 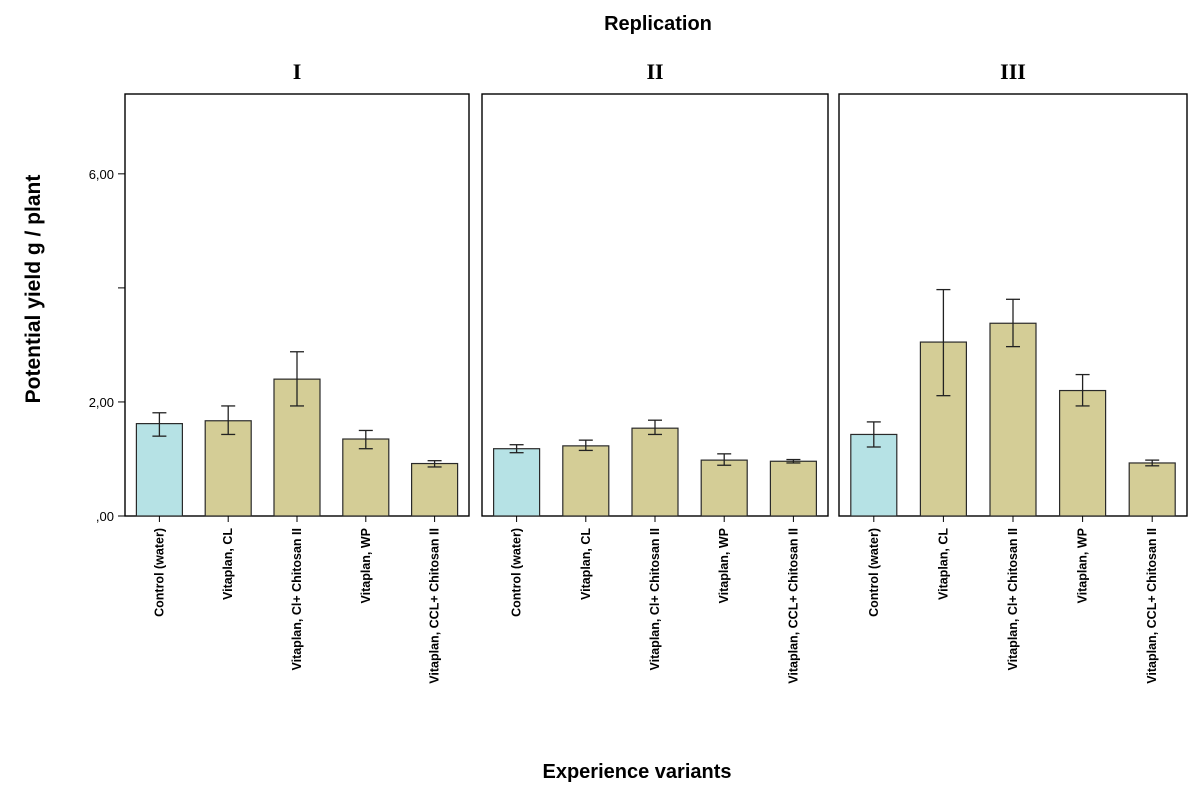 I want to click on panel-title: I, so click(x=297, y=71).